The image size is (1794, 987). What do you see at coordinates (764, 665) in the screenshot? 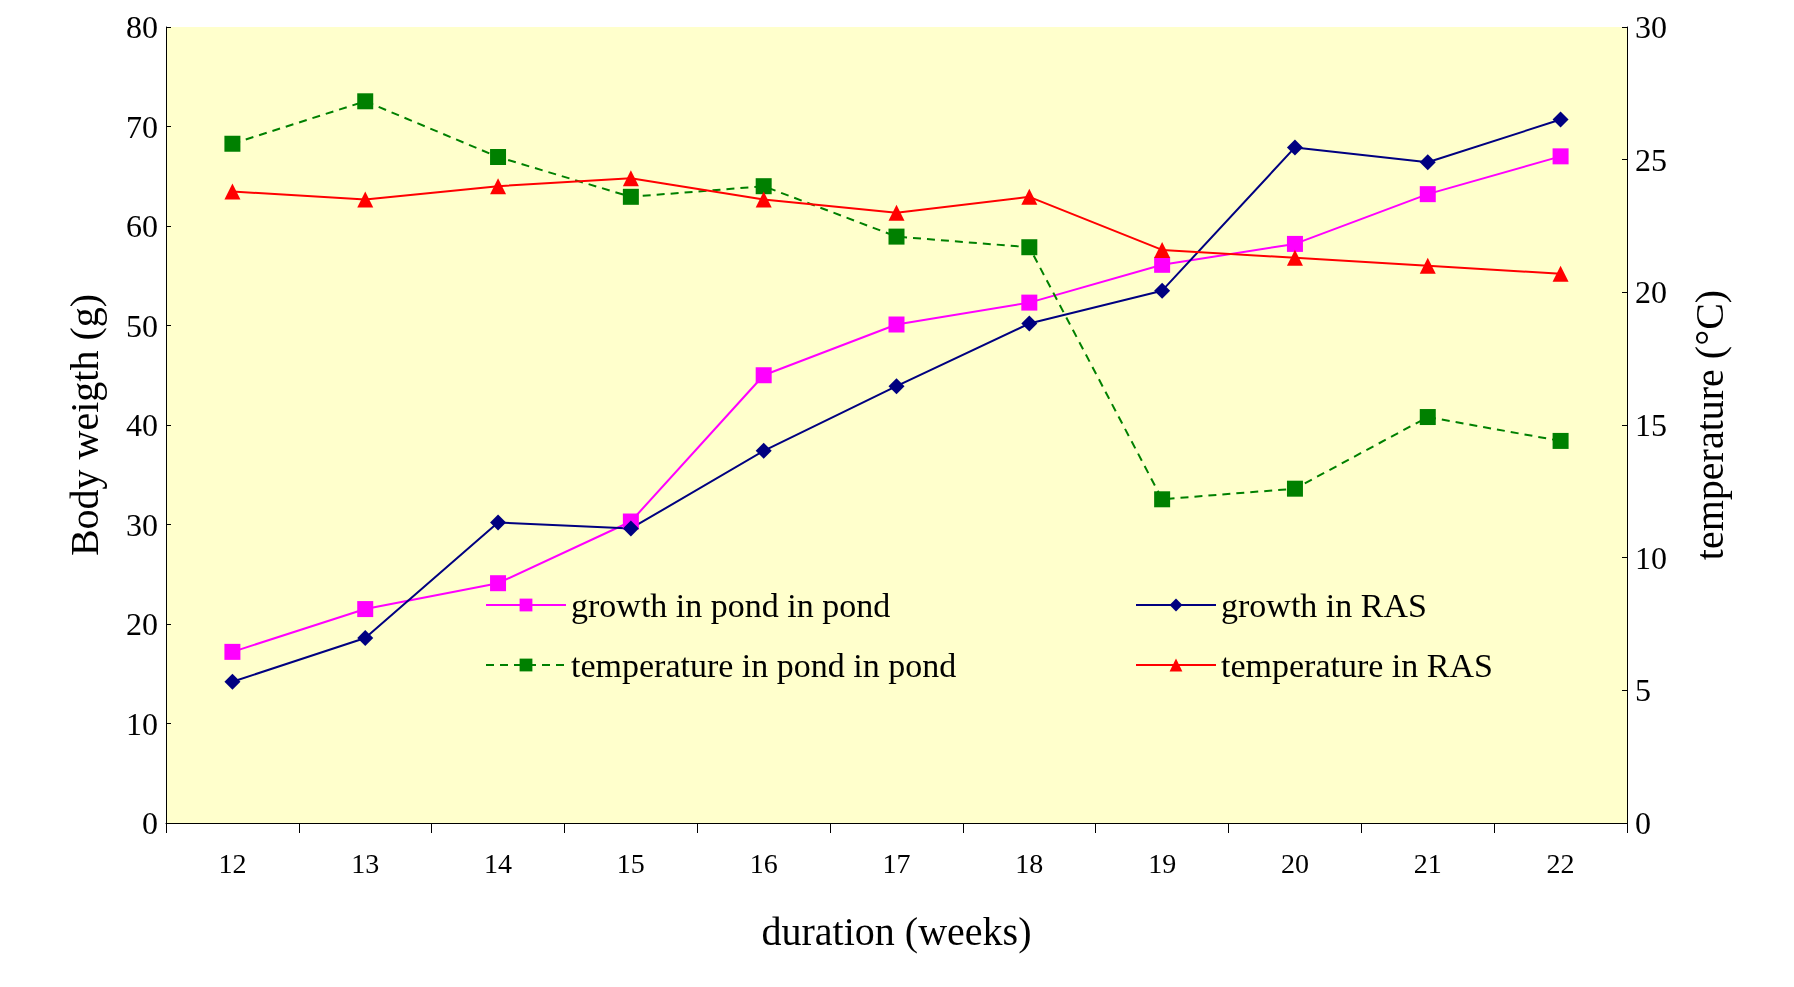
I see `legend-label: temperature in pond in pond` at bounding box center [764, 665].